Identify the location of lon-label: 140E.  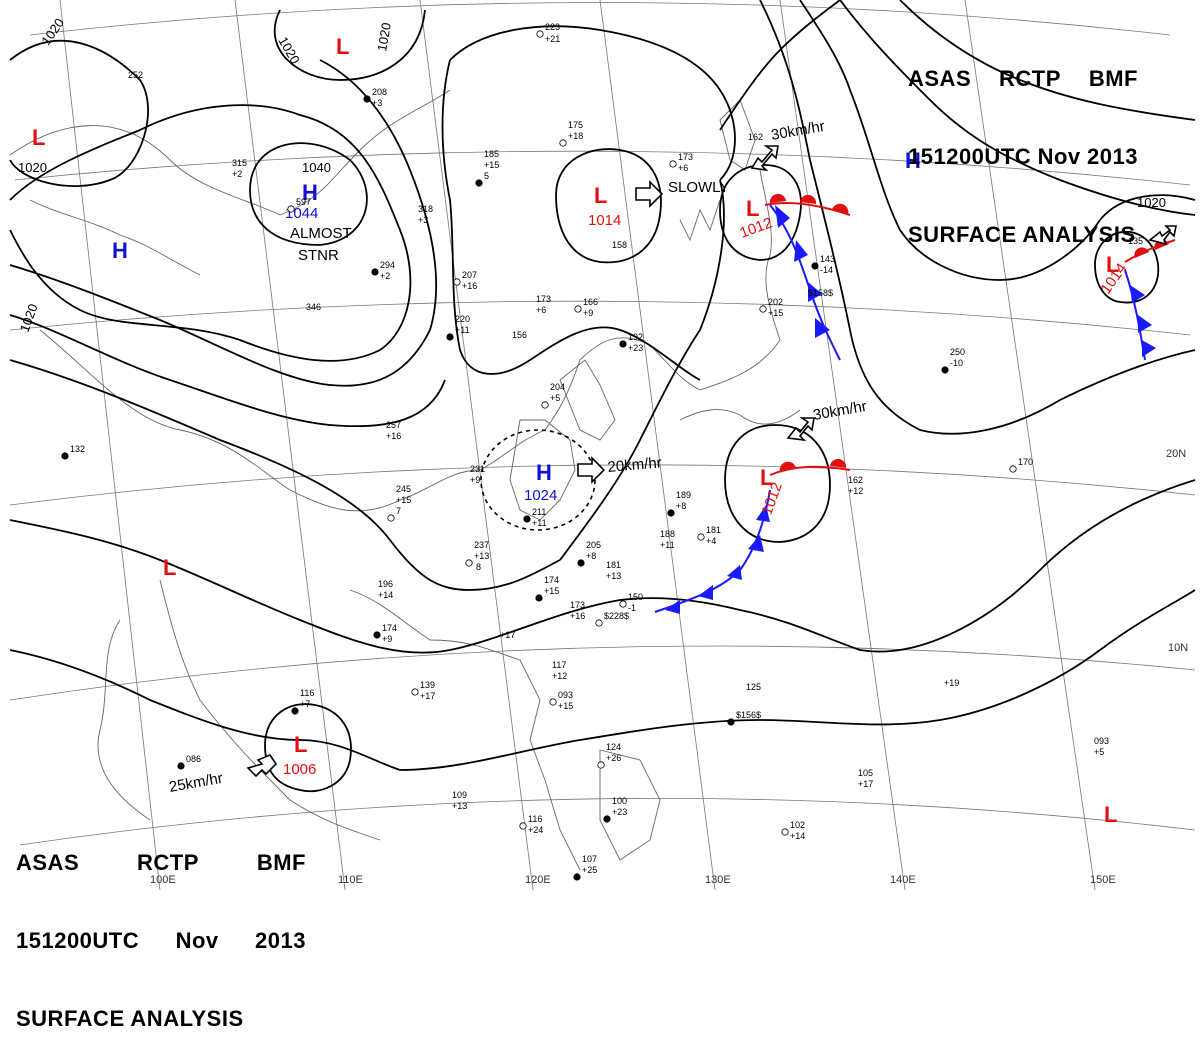
(903, 880).